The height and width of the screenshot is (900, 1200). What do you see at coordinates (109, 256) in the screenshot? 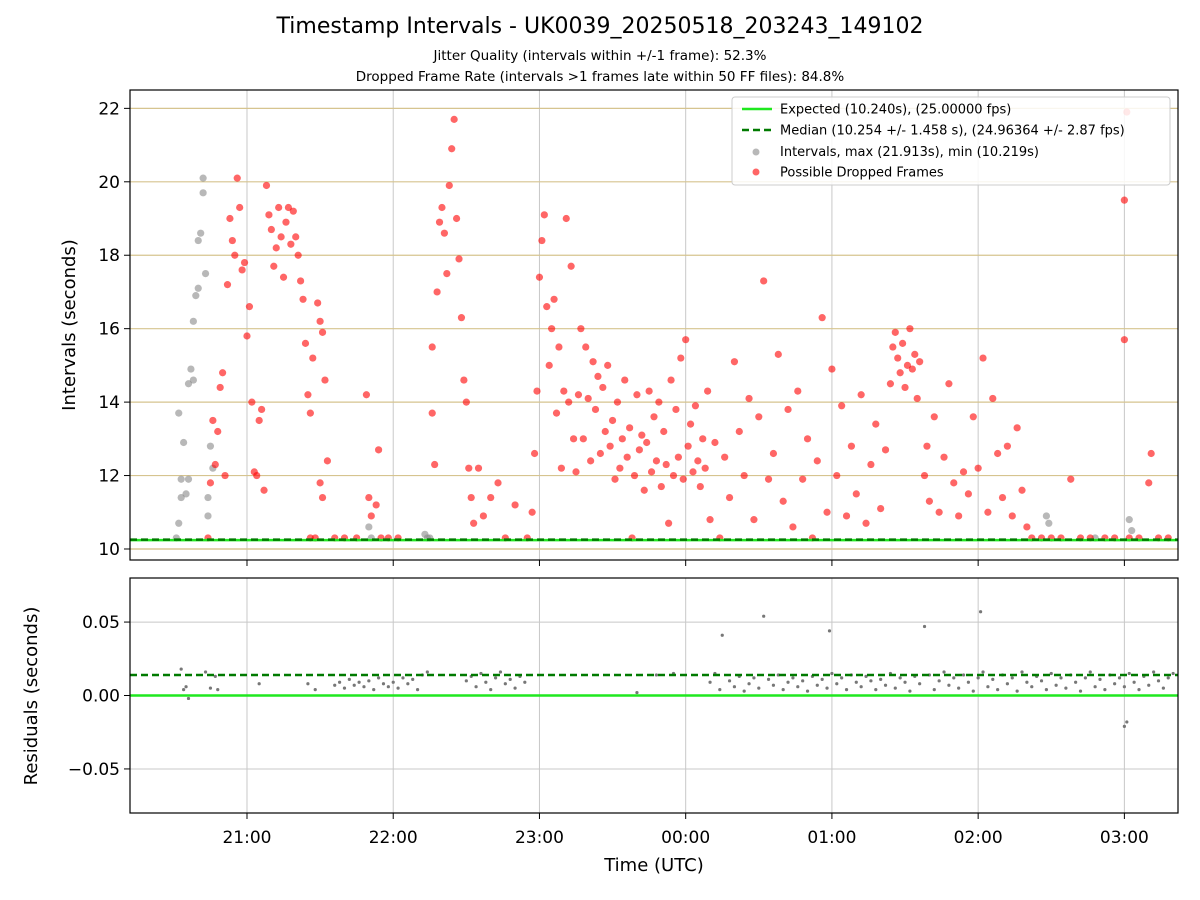
I see `top-y-tick-label: 18` at bounding box center [109, 256].